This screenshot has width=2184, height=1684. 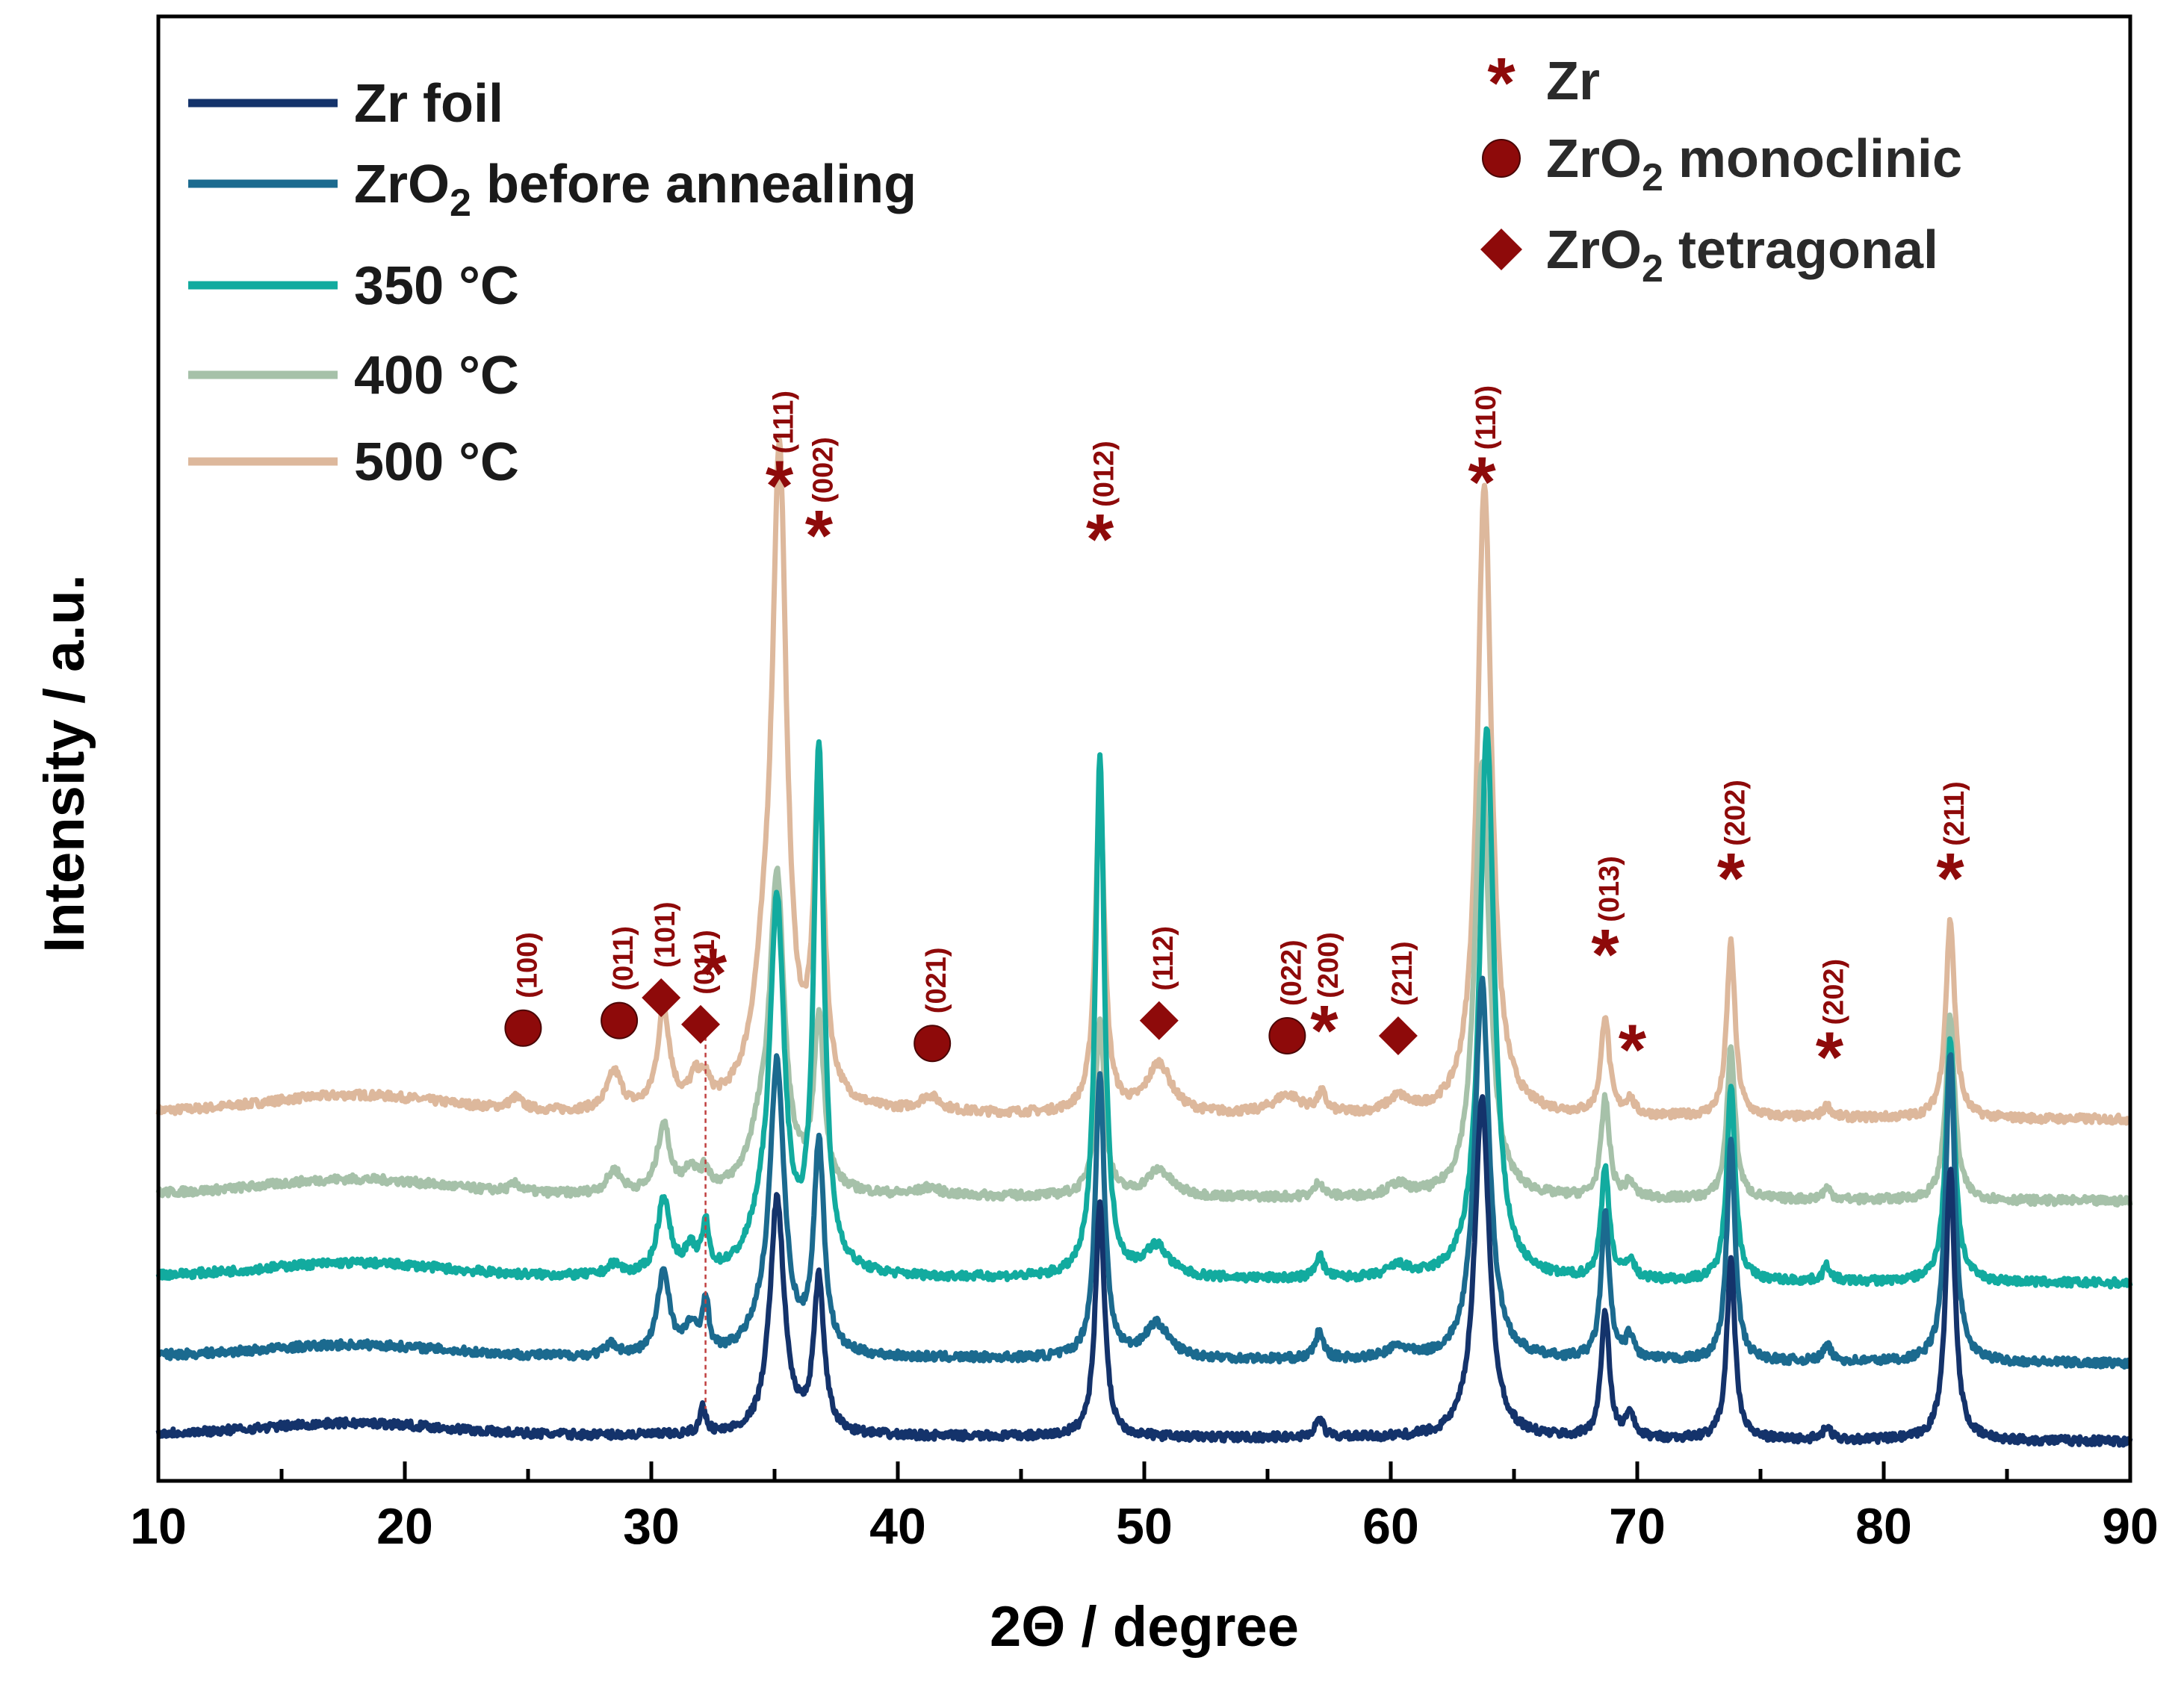 What do you see at coordinates (1486, 418) in the screenshot?
I see `hkl-label: (110)` at bounding box center [1486, 418].